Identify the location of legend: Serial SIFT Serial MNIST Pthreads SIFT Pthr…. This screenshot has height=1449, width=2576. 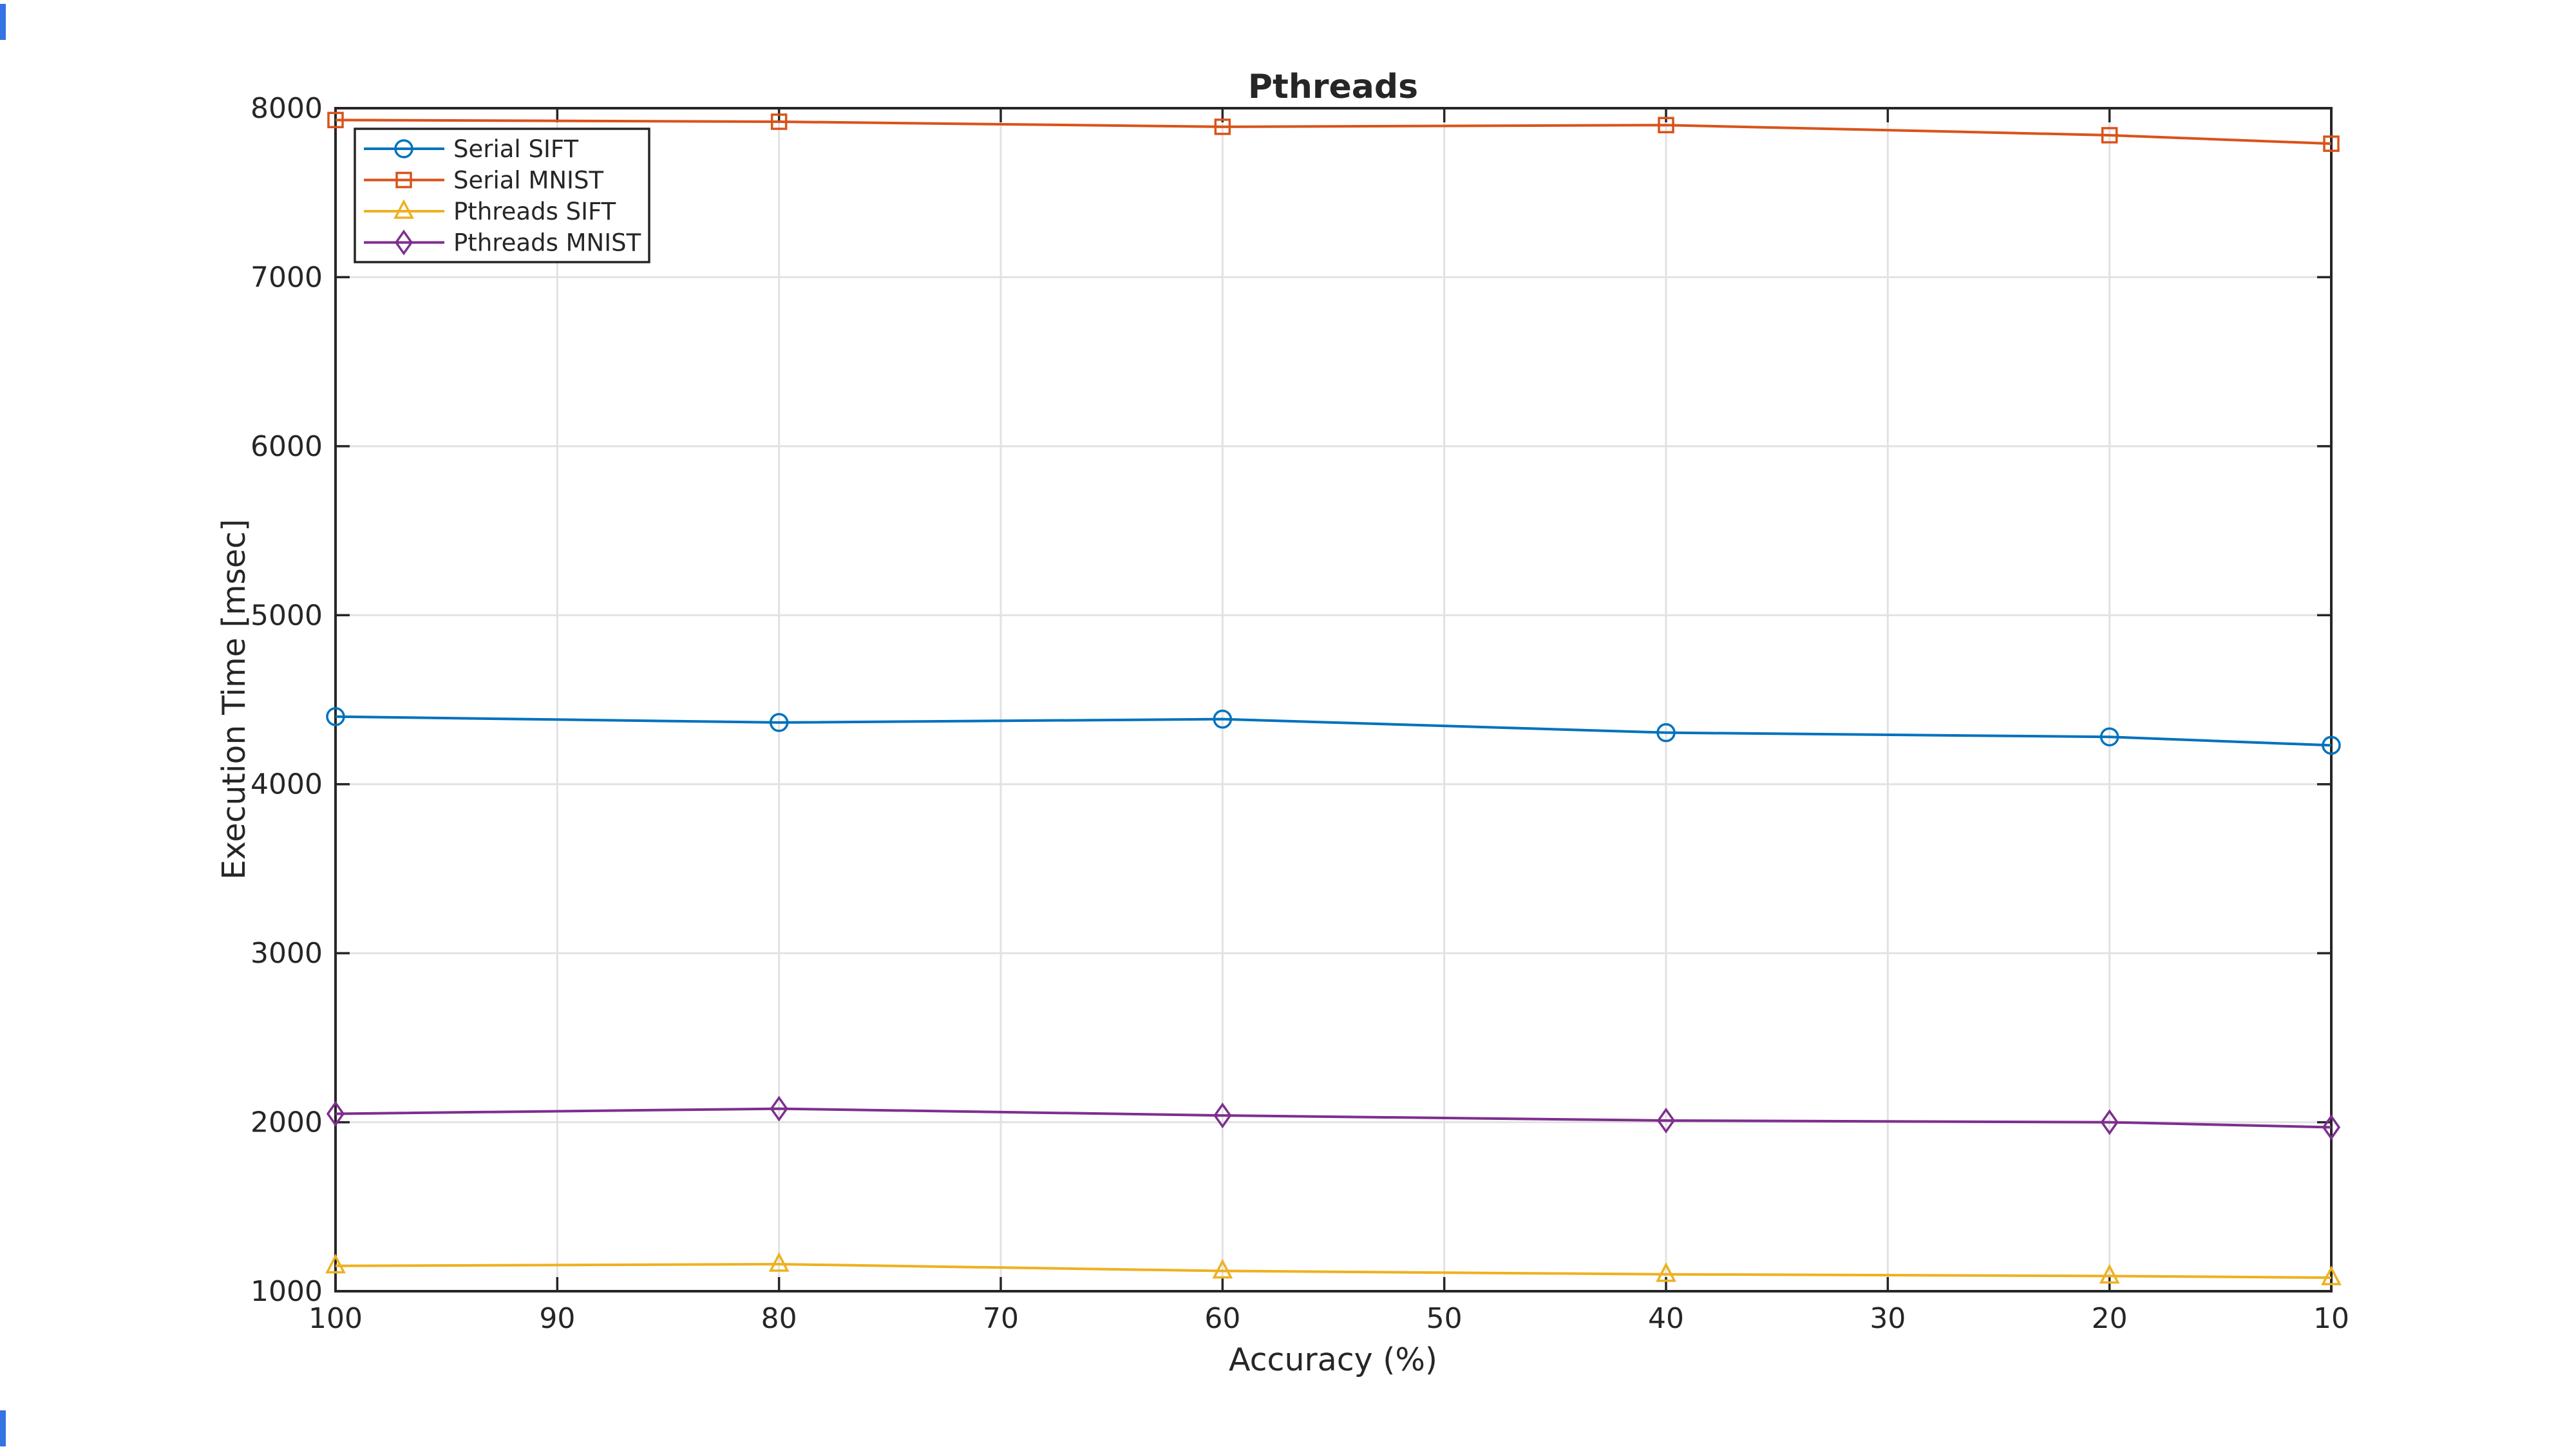
(502, 195).